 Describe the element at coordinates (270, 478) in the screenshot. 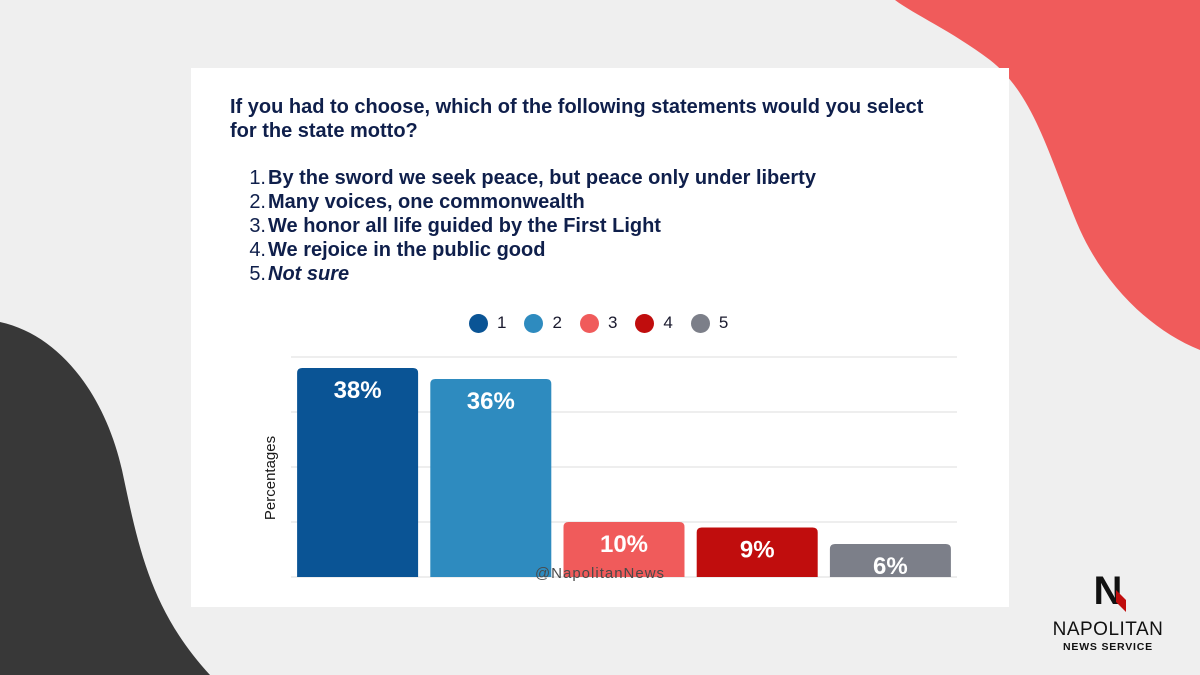

I see `y-axis-label: Percentages` at that location.